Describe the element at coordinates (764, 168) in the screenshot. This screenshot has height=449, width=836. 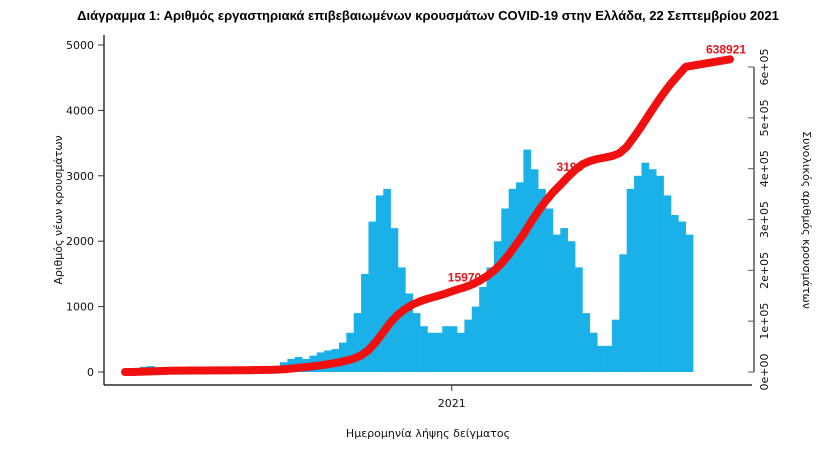
I see `y2-tick-label: 4e+05` at that location.